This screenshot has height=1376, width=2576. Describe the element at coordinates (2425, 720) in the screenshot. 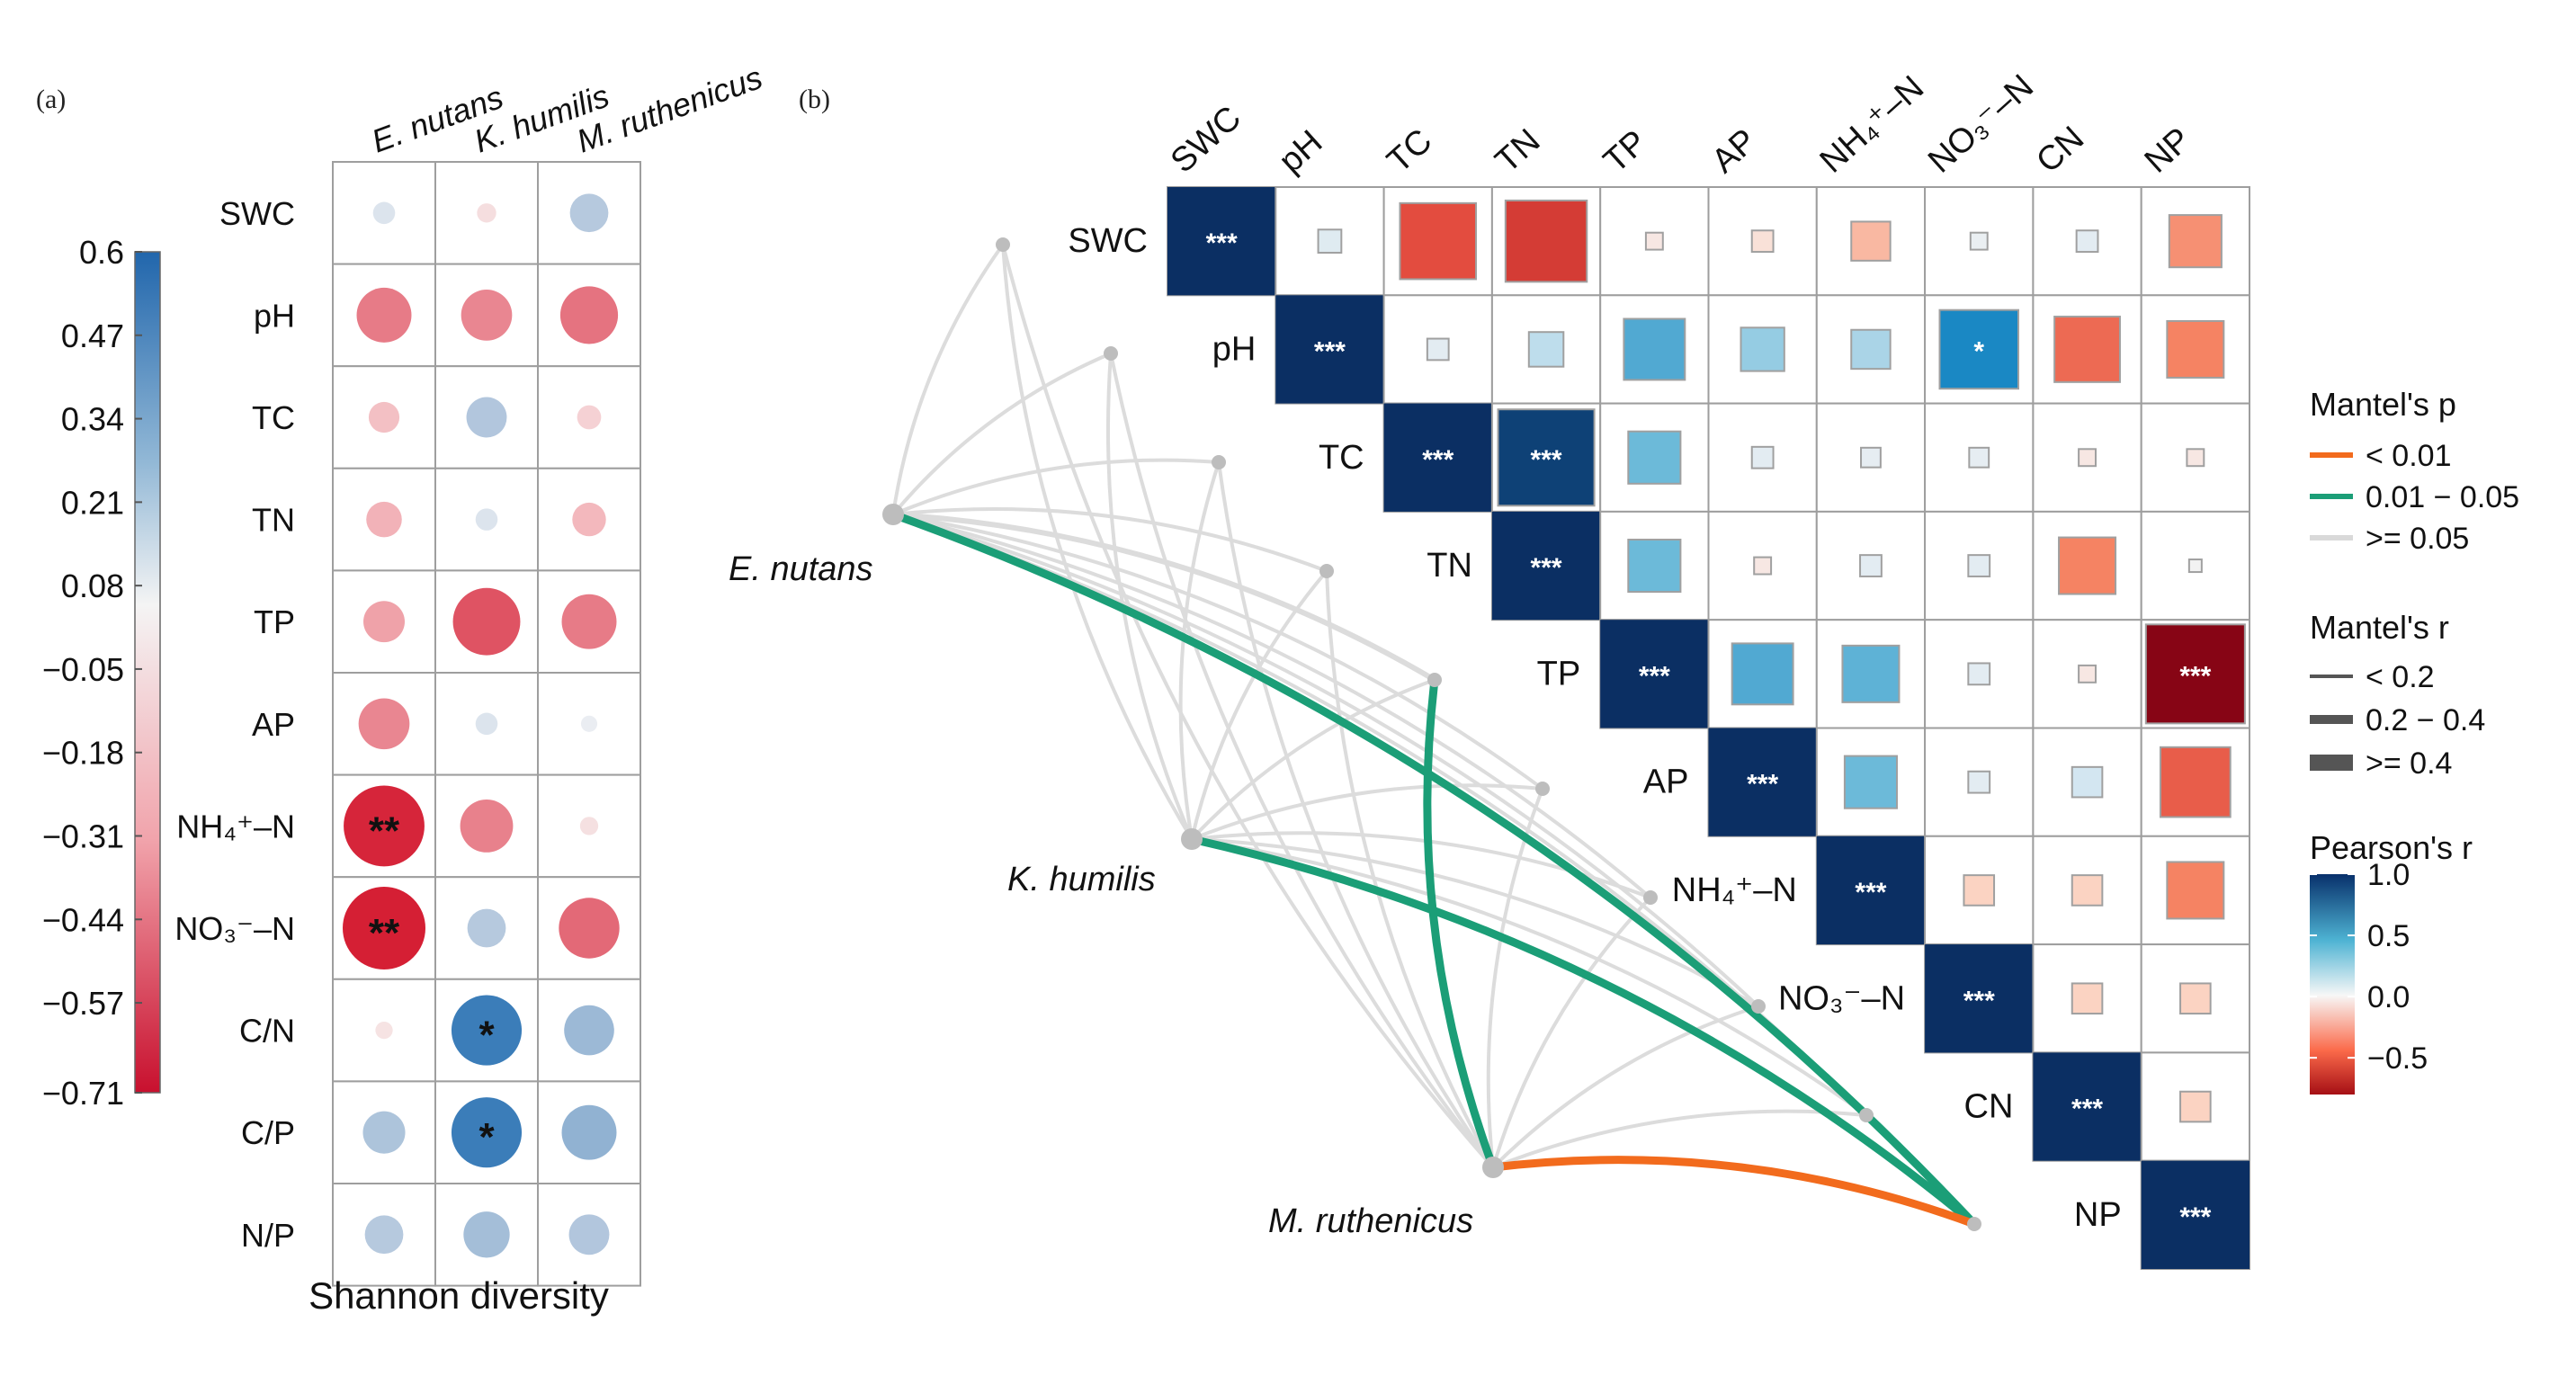

I see `legend-r-mid-label: 0.2 − 0.4` at that location.